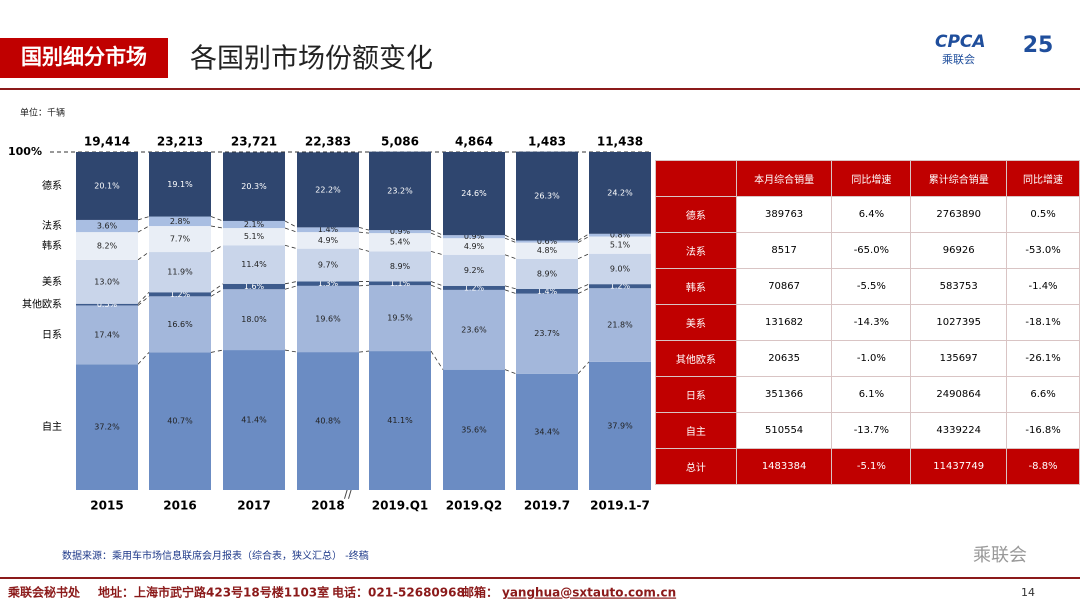  Describe the element at coordinates (474, 193) in the screenshot. I see `value-label: 24.6%` at that location.